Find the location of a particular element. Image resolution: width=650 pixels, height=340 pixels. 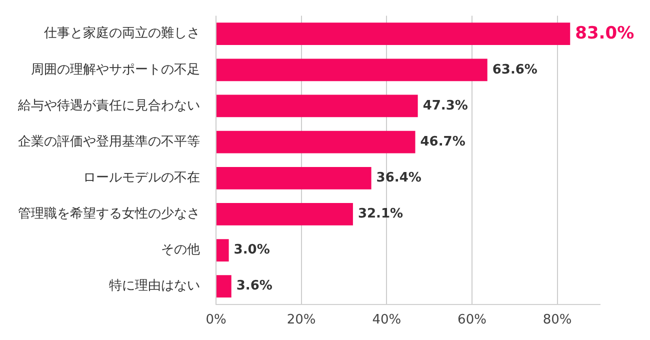

y-tick-label: 給与や待遇が責任に見合わない is located at coordinates (108, 106).